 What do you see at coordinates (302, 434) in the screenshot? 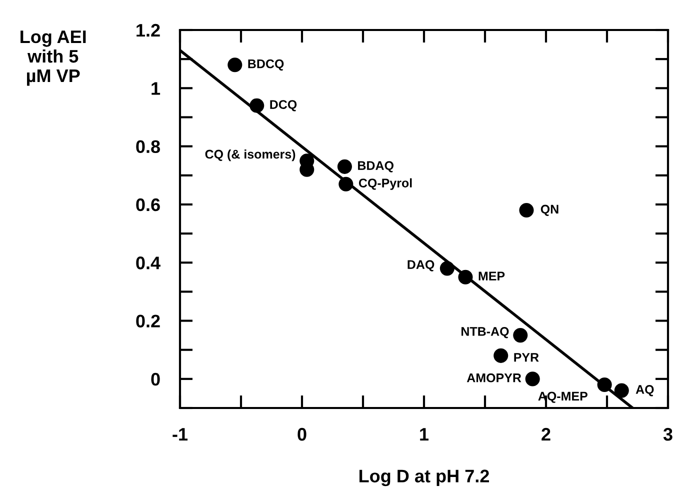
I see `x-tick-label: 0` at bounding box center [302, 434].